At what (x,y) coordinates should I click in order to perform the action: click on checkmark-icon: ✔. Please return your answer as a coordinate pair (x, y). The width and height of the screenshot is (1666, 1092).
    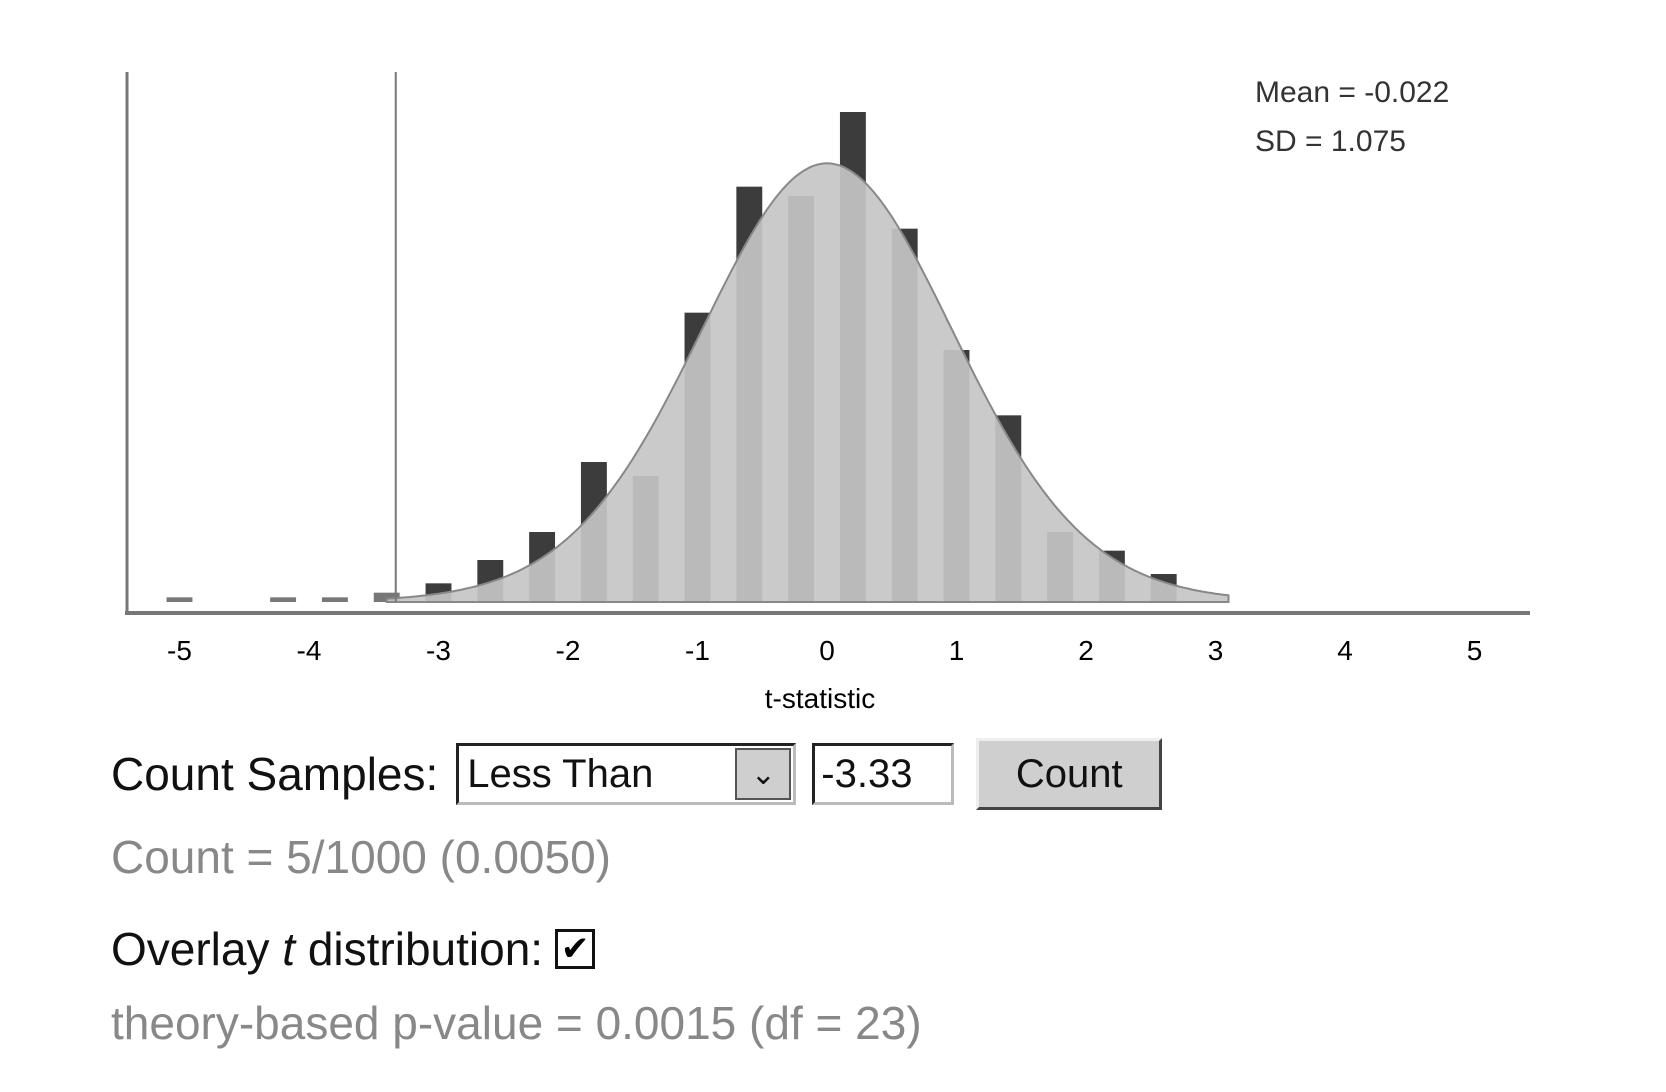
    Looking at the image, I should click on (575, 949).